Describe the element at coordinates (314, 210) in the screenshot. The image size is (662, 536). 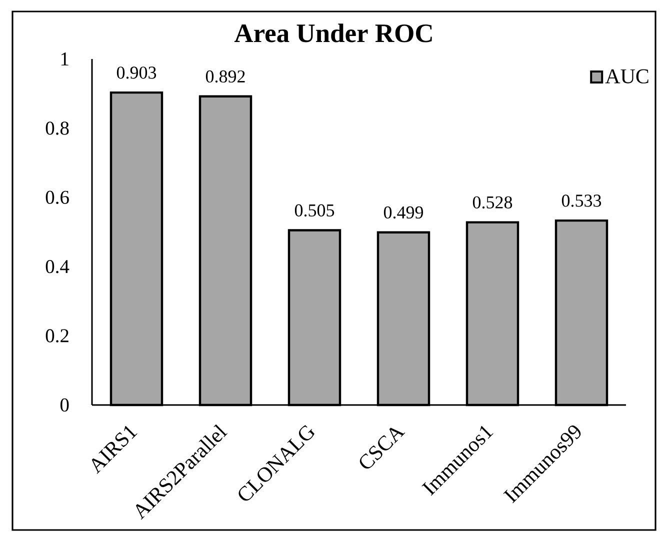
I see `data-label: 0.505` at that location.